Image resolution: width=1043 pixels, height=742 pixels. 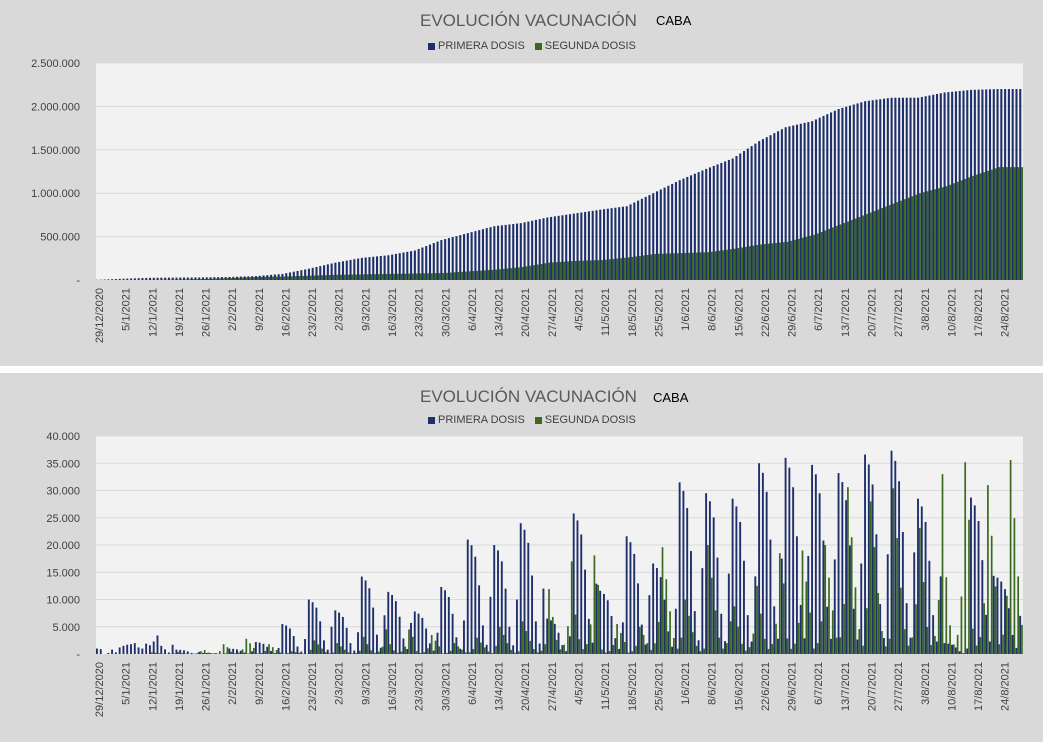 What do you see at coordinates (606, 312) in the screenshot?
I see `x-tick-label: 11/5/2021` at bounding box center [606, 312].